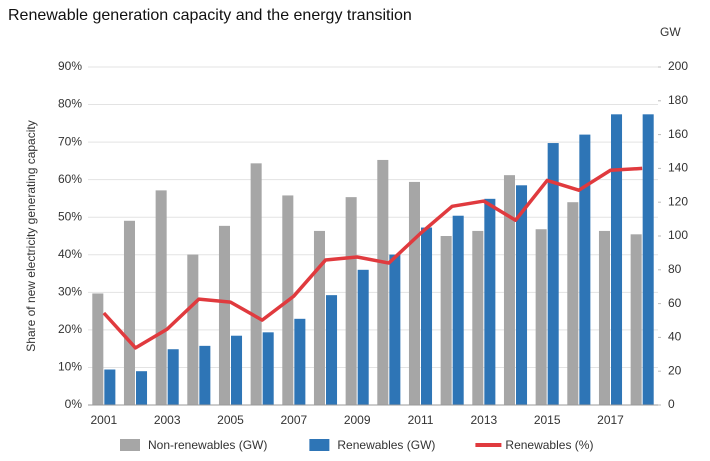 This screenshot has height=461, width=710. I want to click on y-tick-label: 90%, so click(70, 66).